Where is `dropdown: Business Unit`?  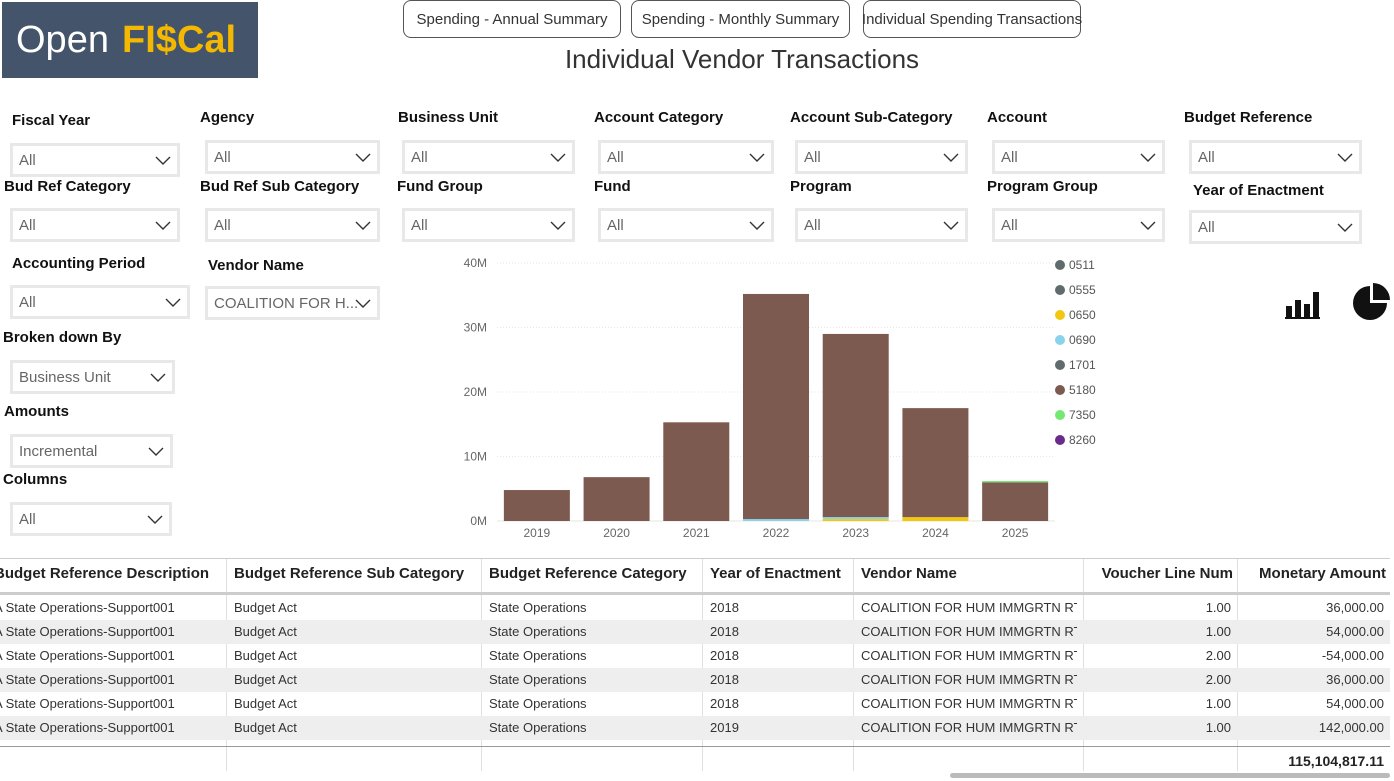 dropdown: Business Unit is located at coordinates (92, 377).